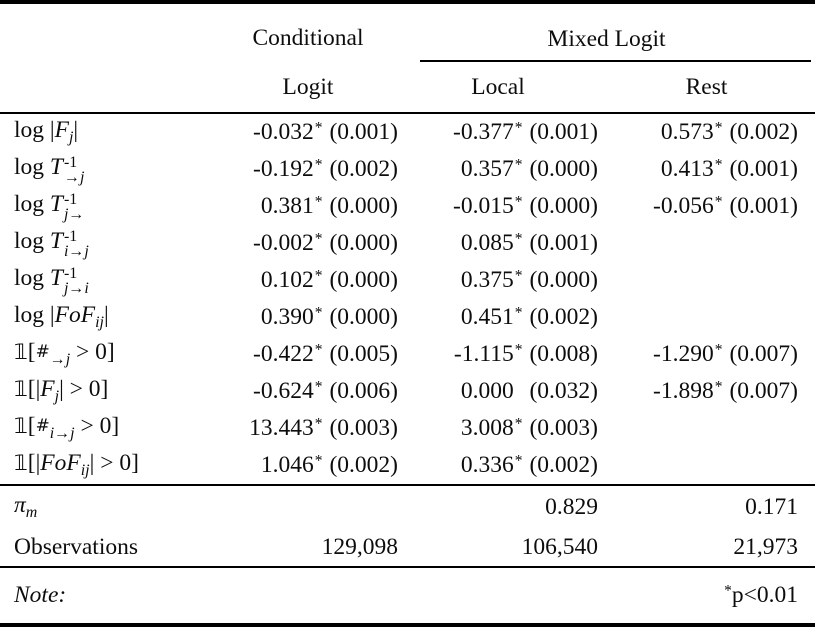  What do you see at coordinates (281, 428) in the screenshot?
I see `coef-value: 13.443` at bounding box center [281, 428].